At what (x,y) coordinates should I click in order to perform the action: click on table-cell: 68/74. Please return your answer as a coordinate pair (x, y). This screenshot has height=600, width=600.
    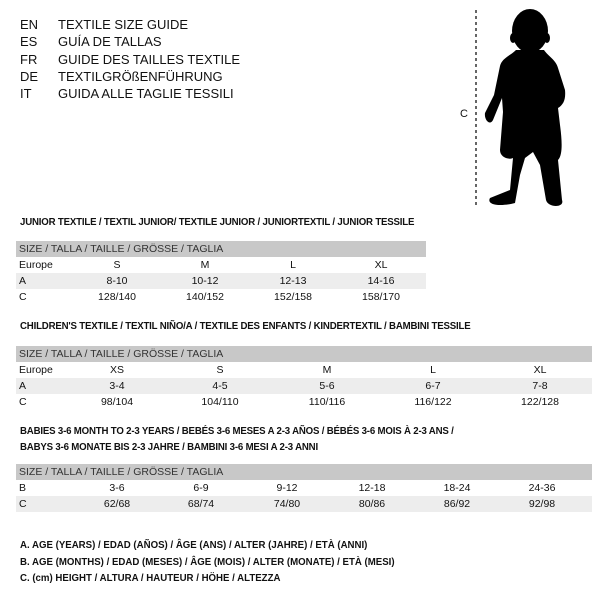
    Looking at the image, I should click on (201, 504).